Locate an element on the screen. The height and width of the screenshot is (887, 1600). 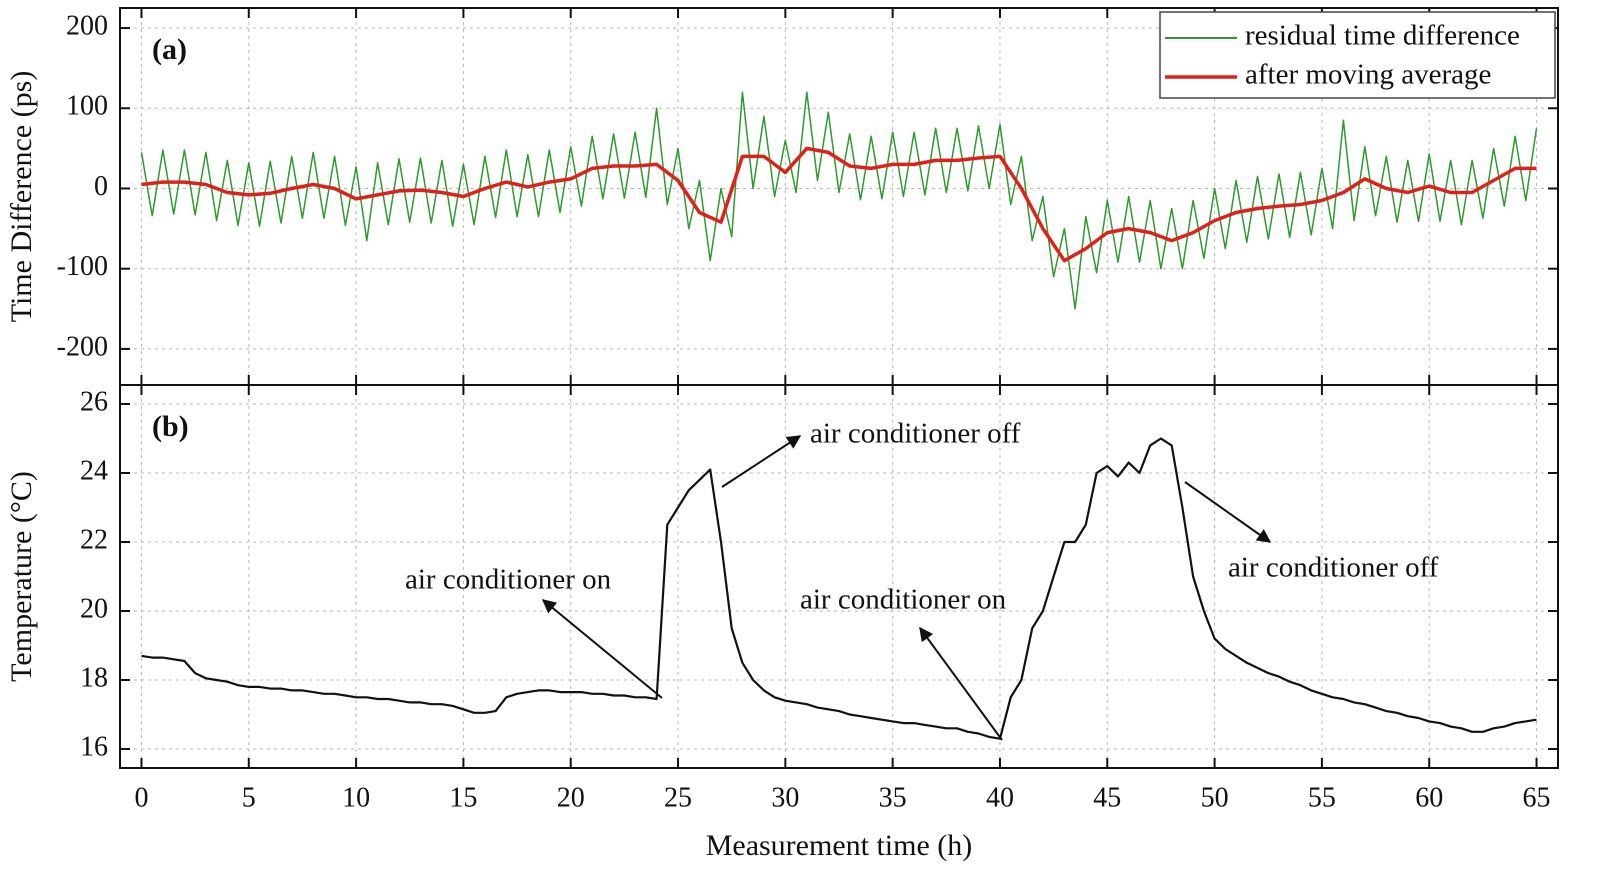
x-tick-label: 0 is located at coordinates (141, 797).